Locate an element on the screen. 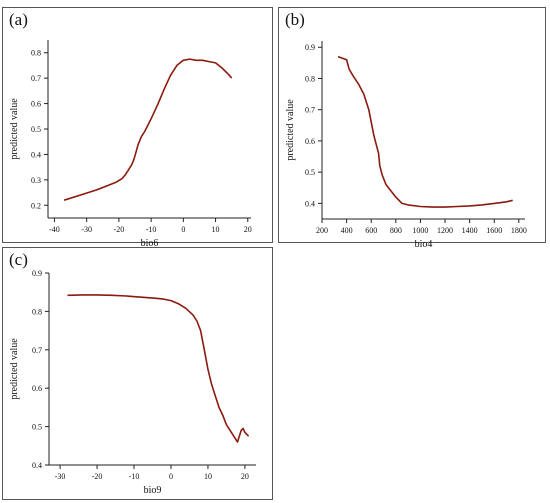 The image size is (550, 503). y-tick-label: 0.2 is located at coordinates (36, 205).